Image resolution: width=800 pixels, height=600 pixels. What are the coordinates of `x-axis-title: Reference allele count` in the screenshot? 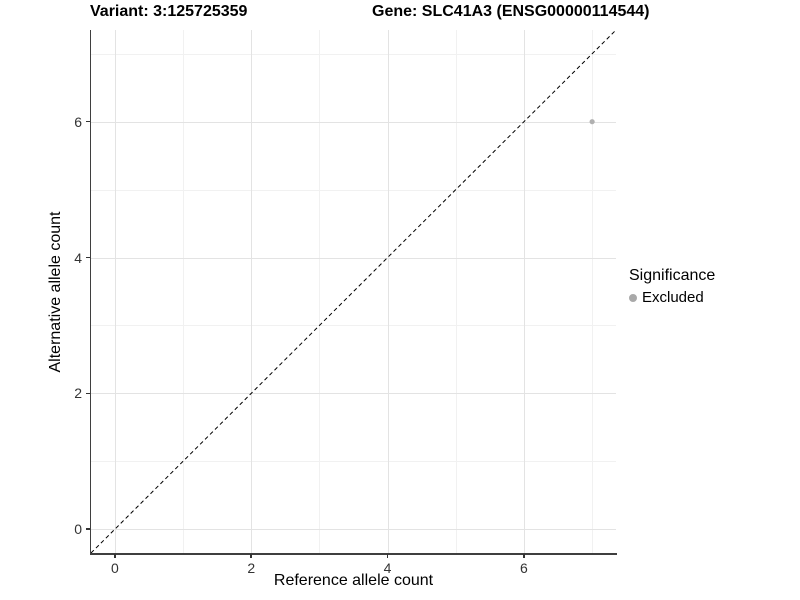 It's located at (353, 580).